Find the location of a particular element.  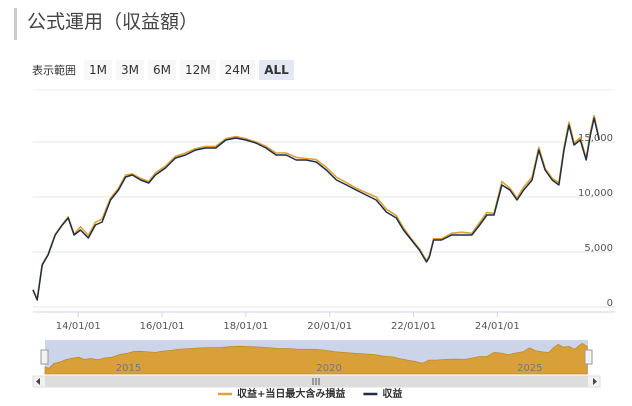

range-button: 24M is located at coordinates (237, 70).